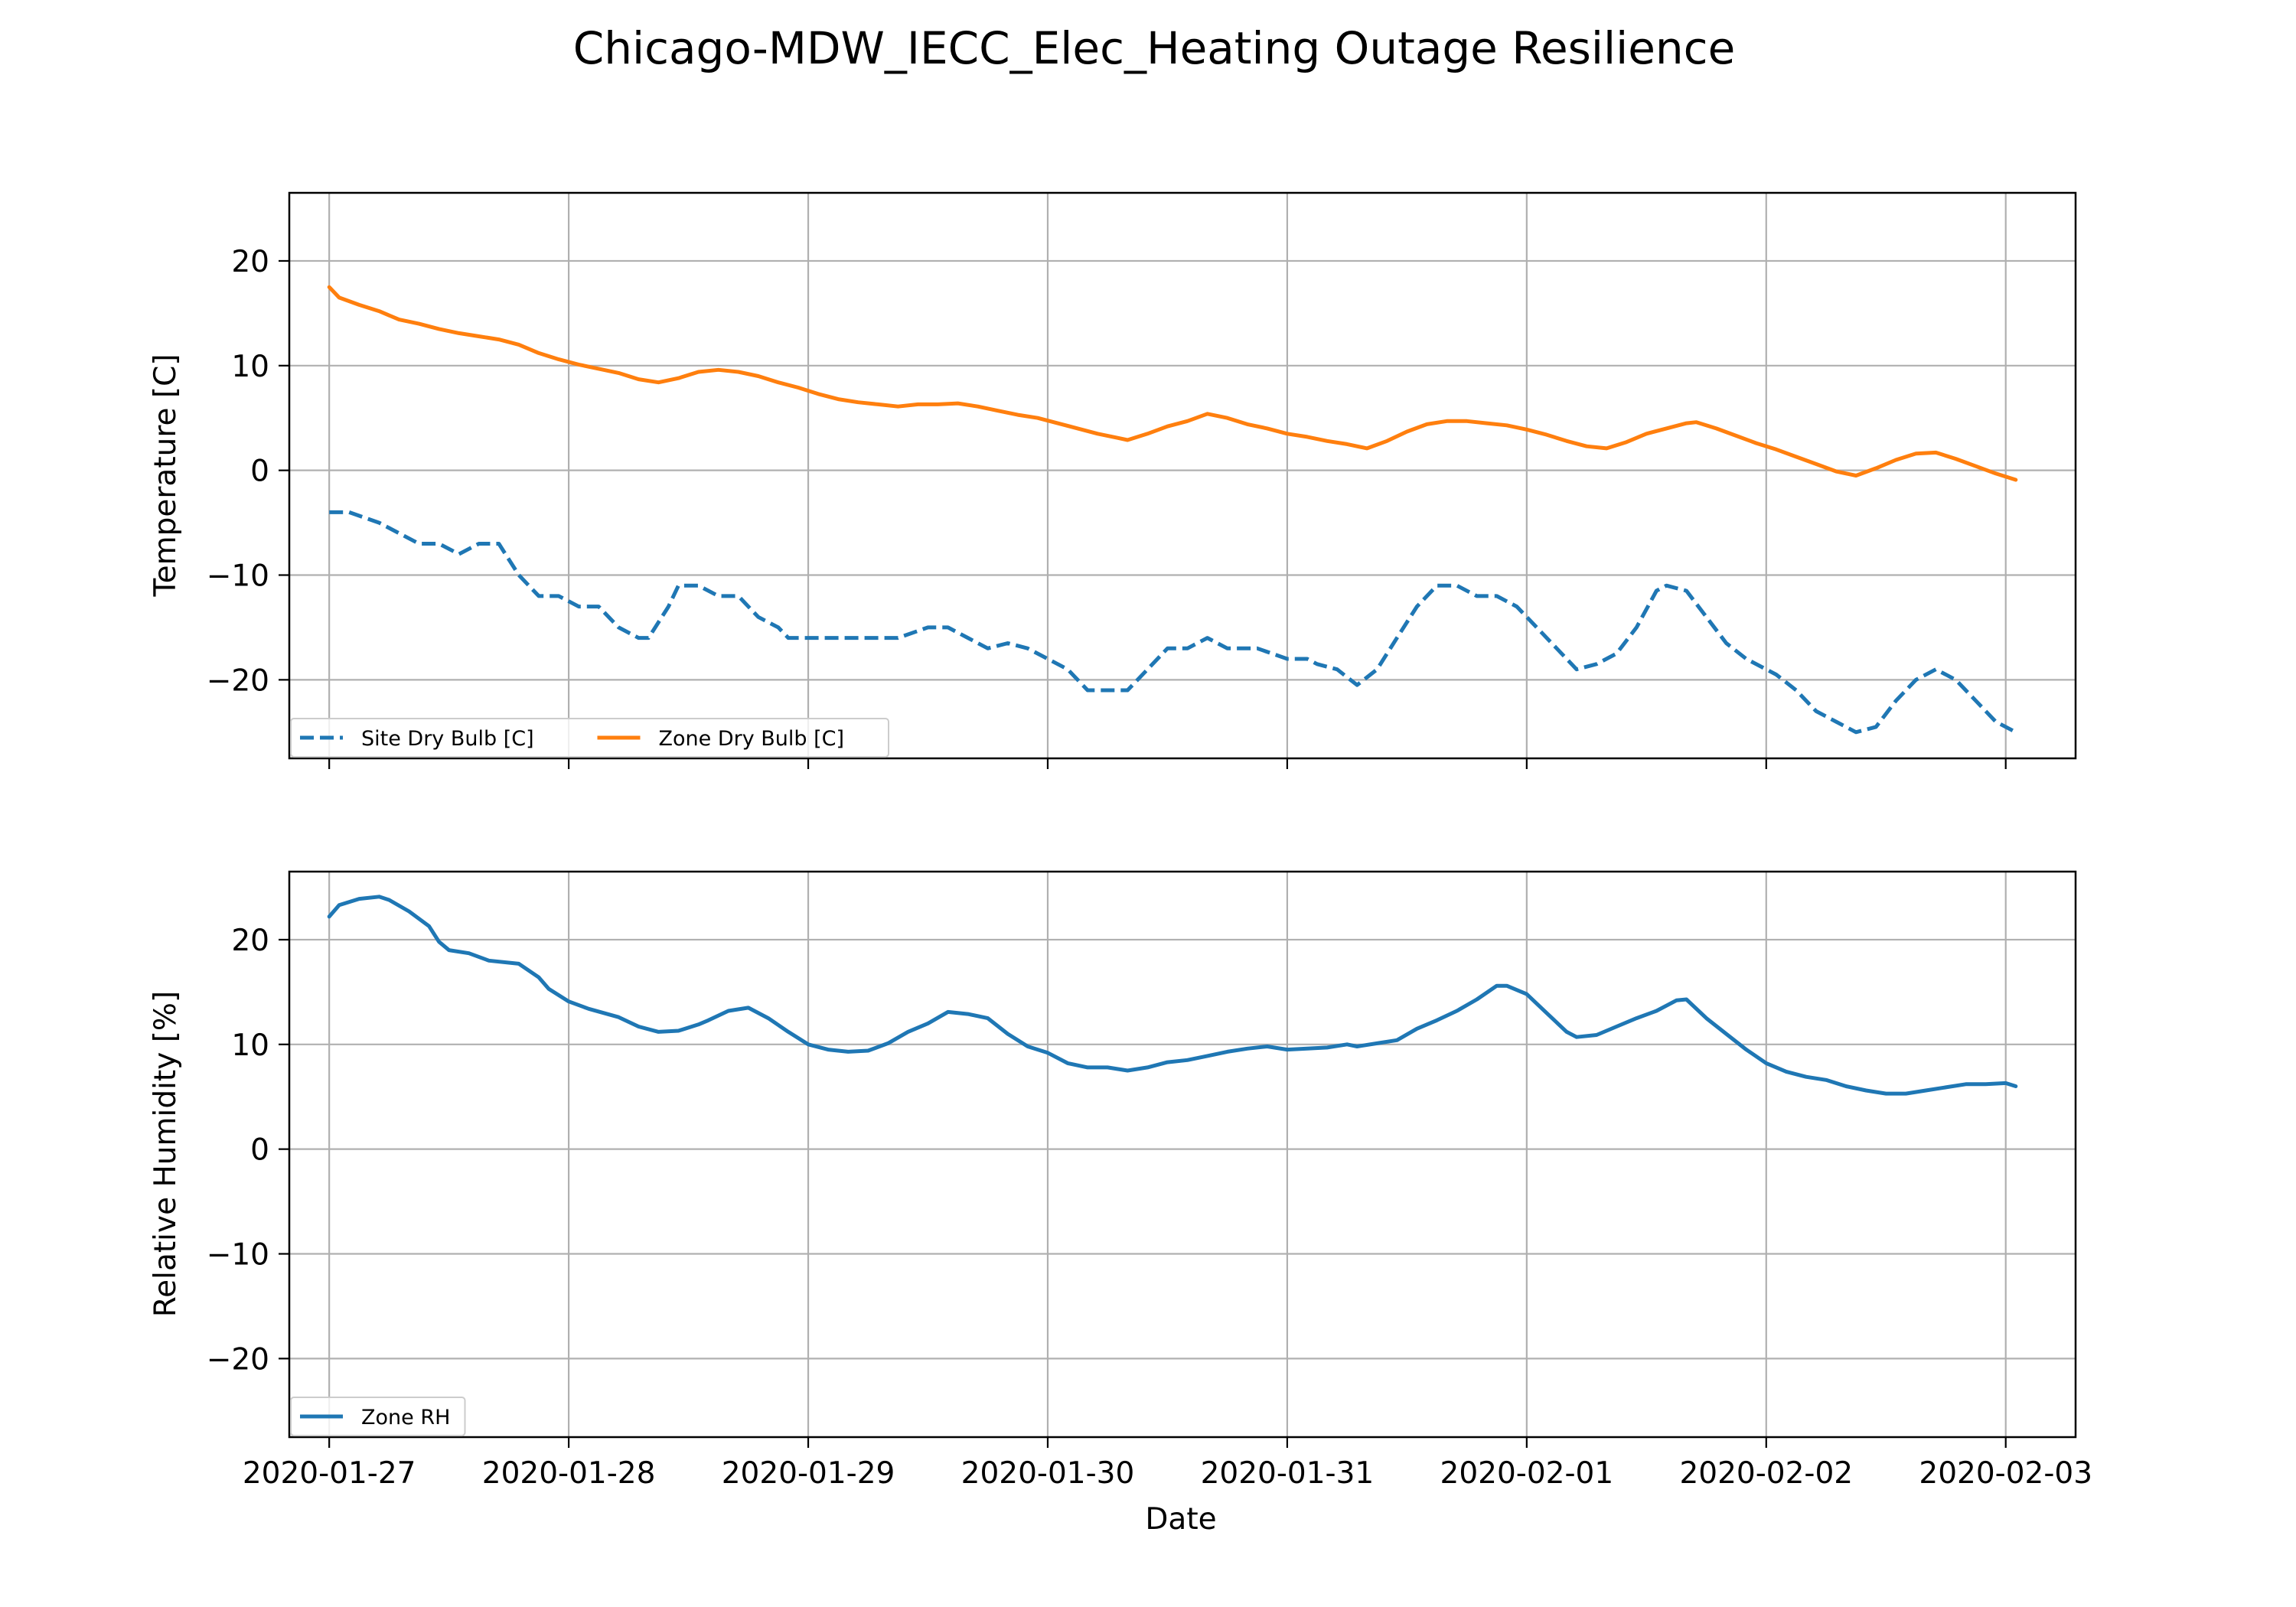  I want to click on x-axis-label: Date, so click(1180, 1520).